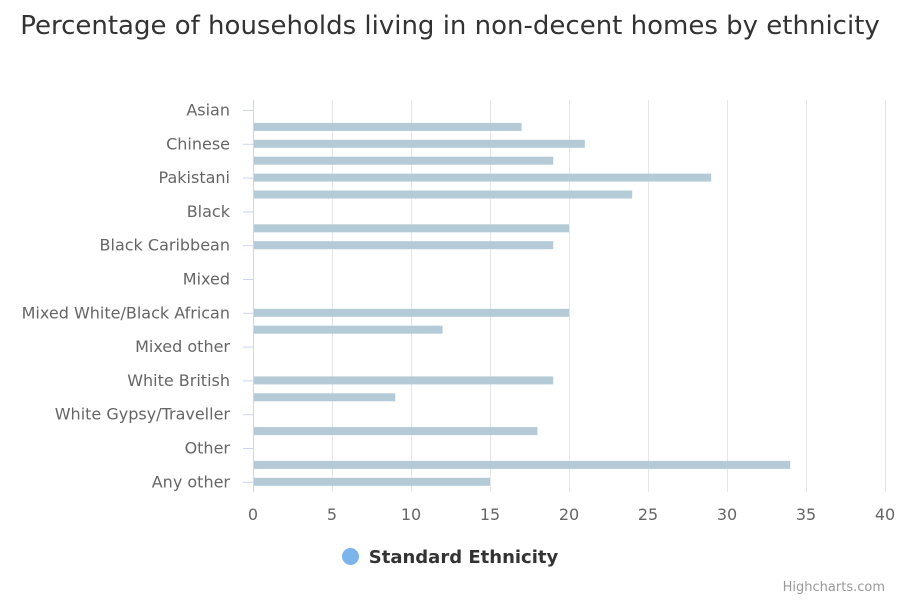  Describe the element at coordinates (253, 514) in the screenshot. I see `x-tick-label: 0` at that location.